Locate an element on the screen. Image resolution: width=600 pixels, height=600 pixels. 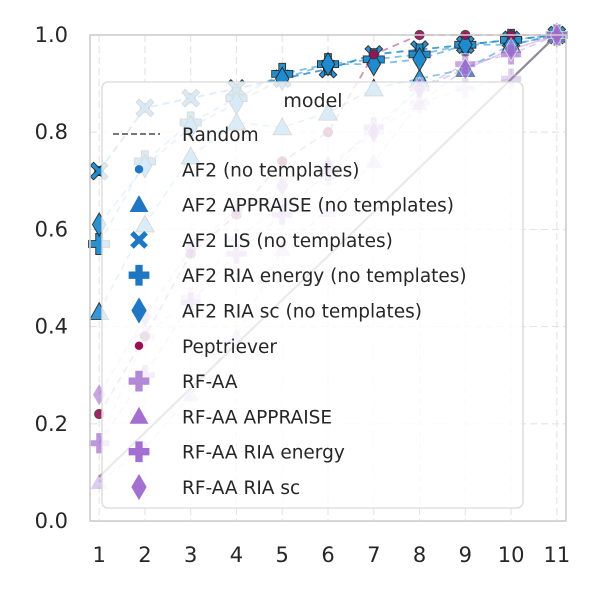
legend-marker-rf-aa-appraise is located at coordinates (139, 415).